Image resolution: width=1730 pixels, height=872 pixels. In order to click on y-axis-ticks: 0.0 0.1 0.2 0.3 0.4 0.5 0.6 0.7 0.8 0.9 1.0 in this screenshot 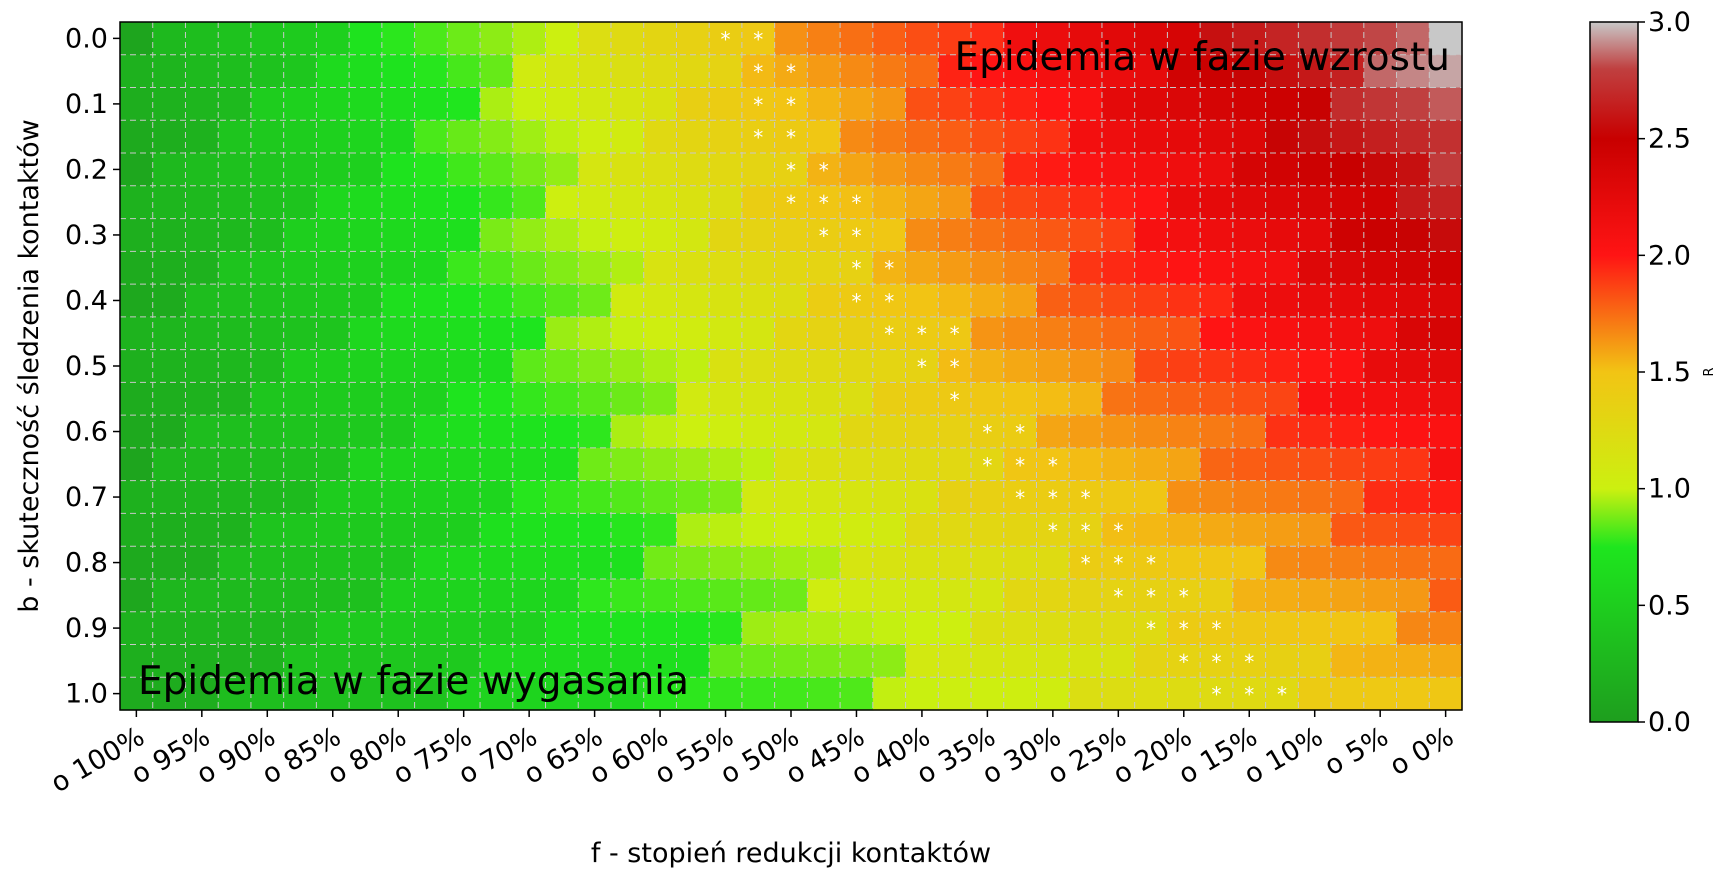, I will do `click(92, 366)`.